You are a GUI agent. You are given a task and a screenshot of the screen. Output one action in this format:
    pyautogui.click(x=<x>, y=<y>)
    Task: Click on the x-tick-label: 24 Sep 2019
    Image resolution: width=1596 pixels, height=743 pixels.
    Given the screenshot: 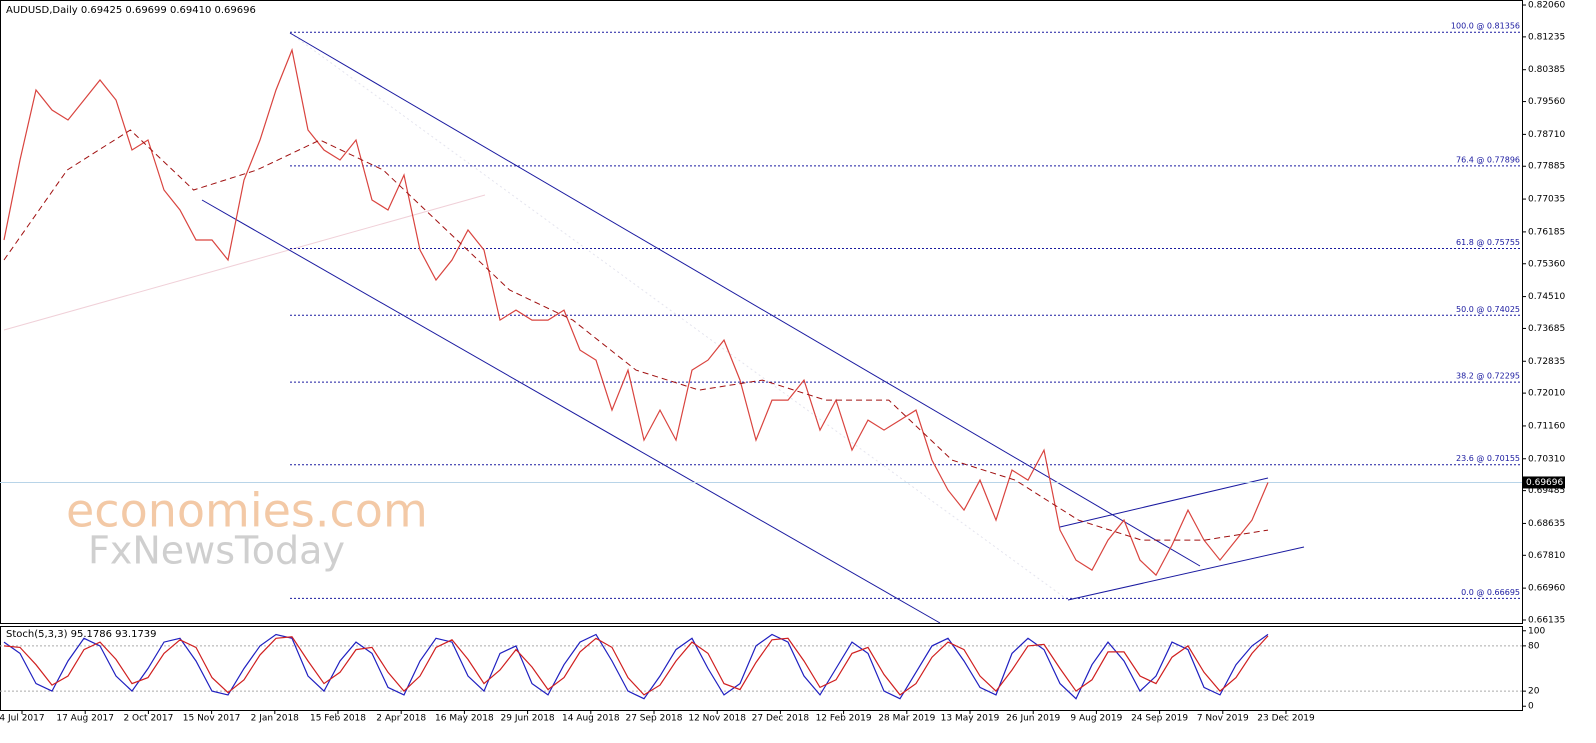 What is the action you would take?
    pyautogui.click(x=1159, y=719)
    